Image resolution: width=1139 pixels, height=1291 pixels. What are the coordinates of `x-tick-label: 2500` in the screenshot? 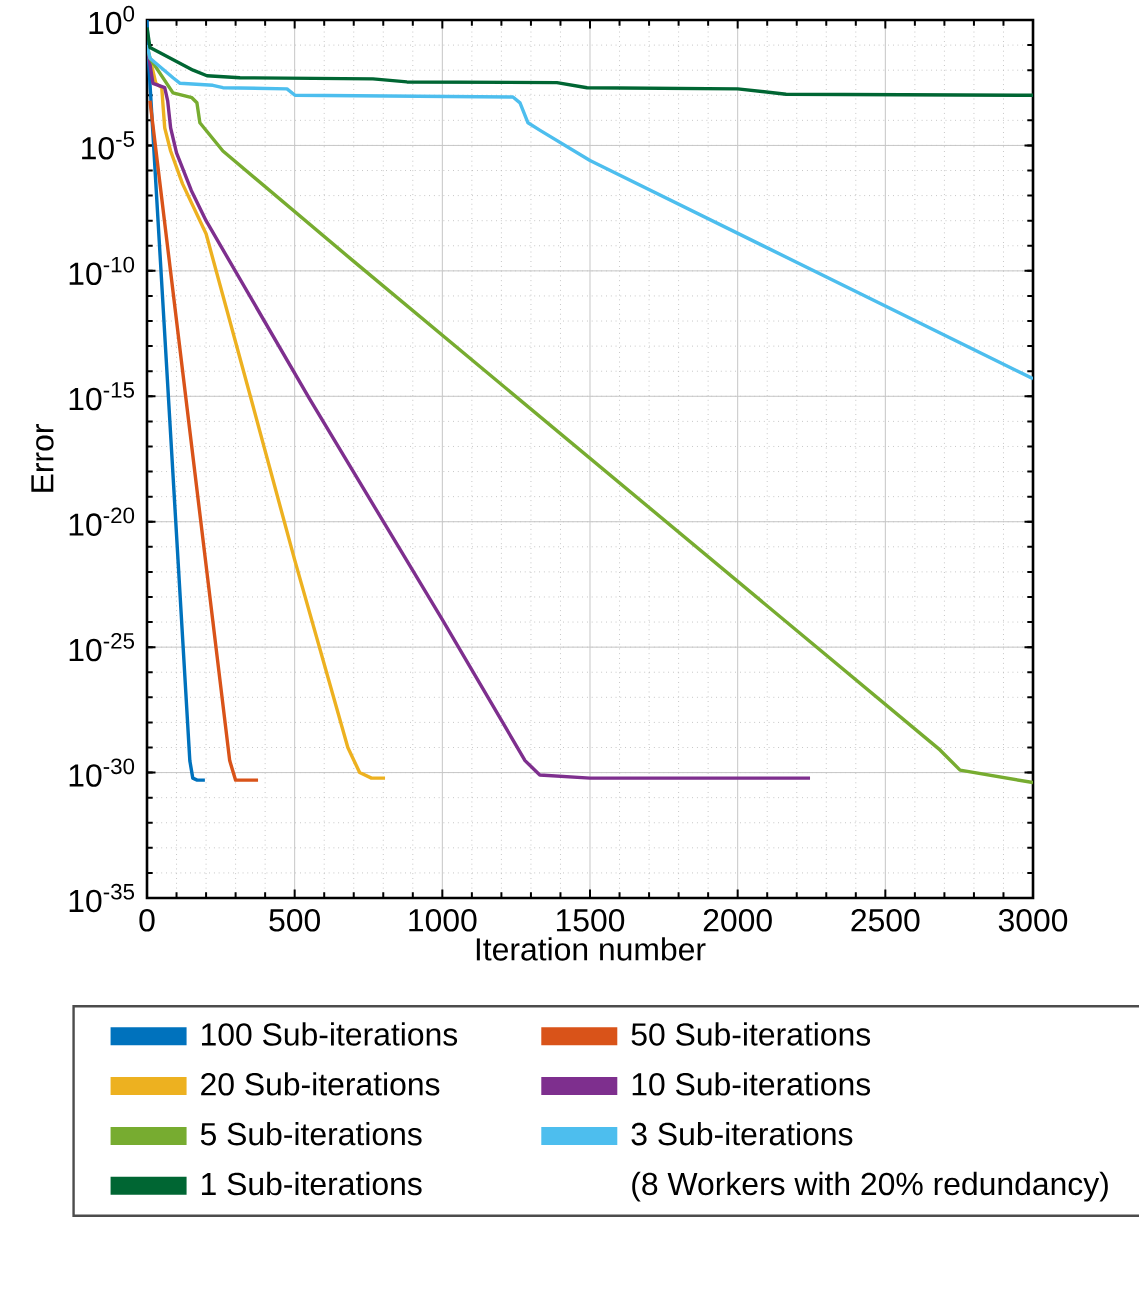 It's located at (885, 920).